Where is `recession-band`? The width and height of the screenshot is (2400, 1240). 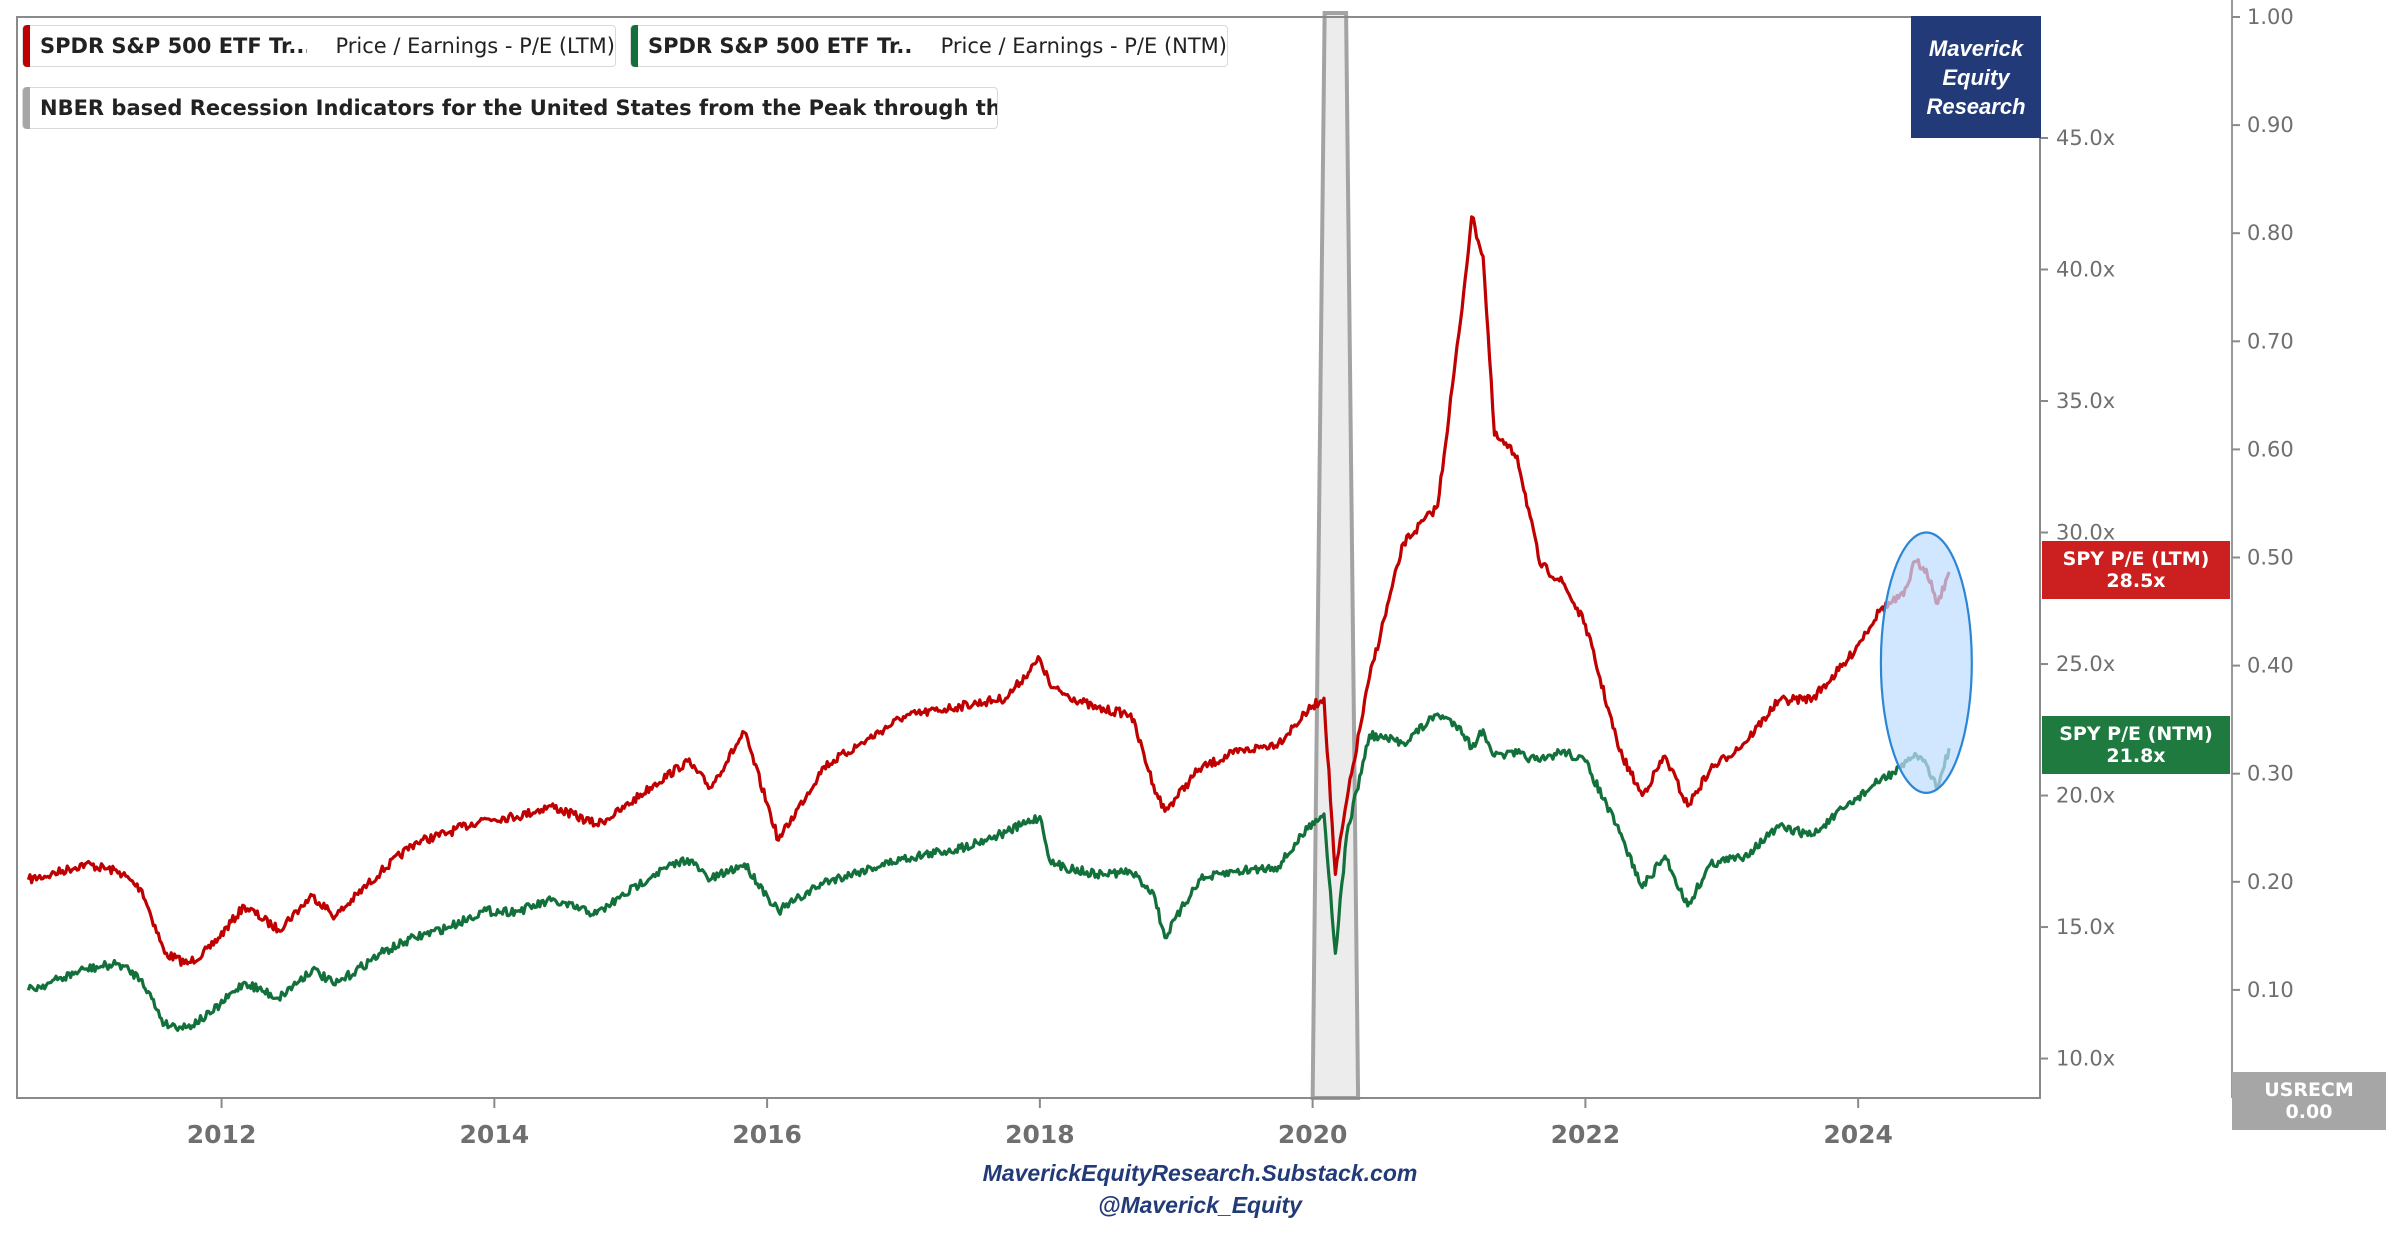 recession-band is located at coordinates (1335, 555).